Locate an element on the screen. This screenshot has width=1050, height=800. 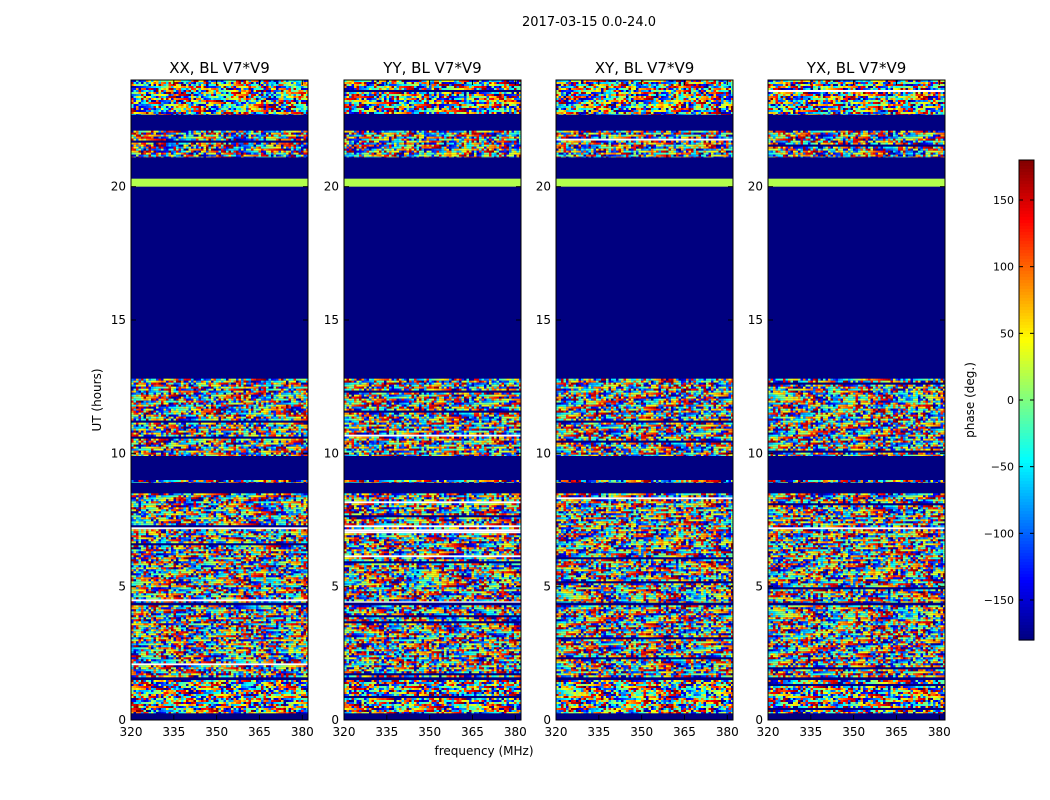
panel-title: XX, BL V7*V9 is located at coordinates (219, 68).